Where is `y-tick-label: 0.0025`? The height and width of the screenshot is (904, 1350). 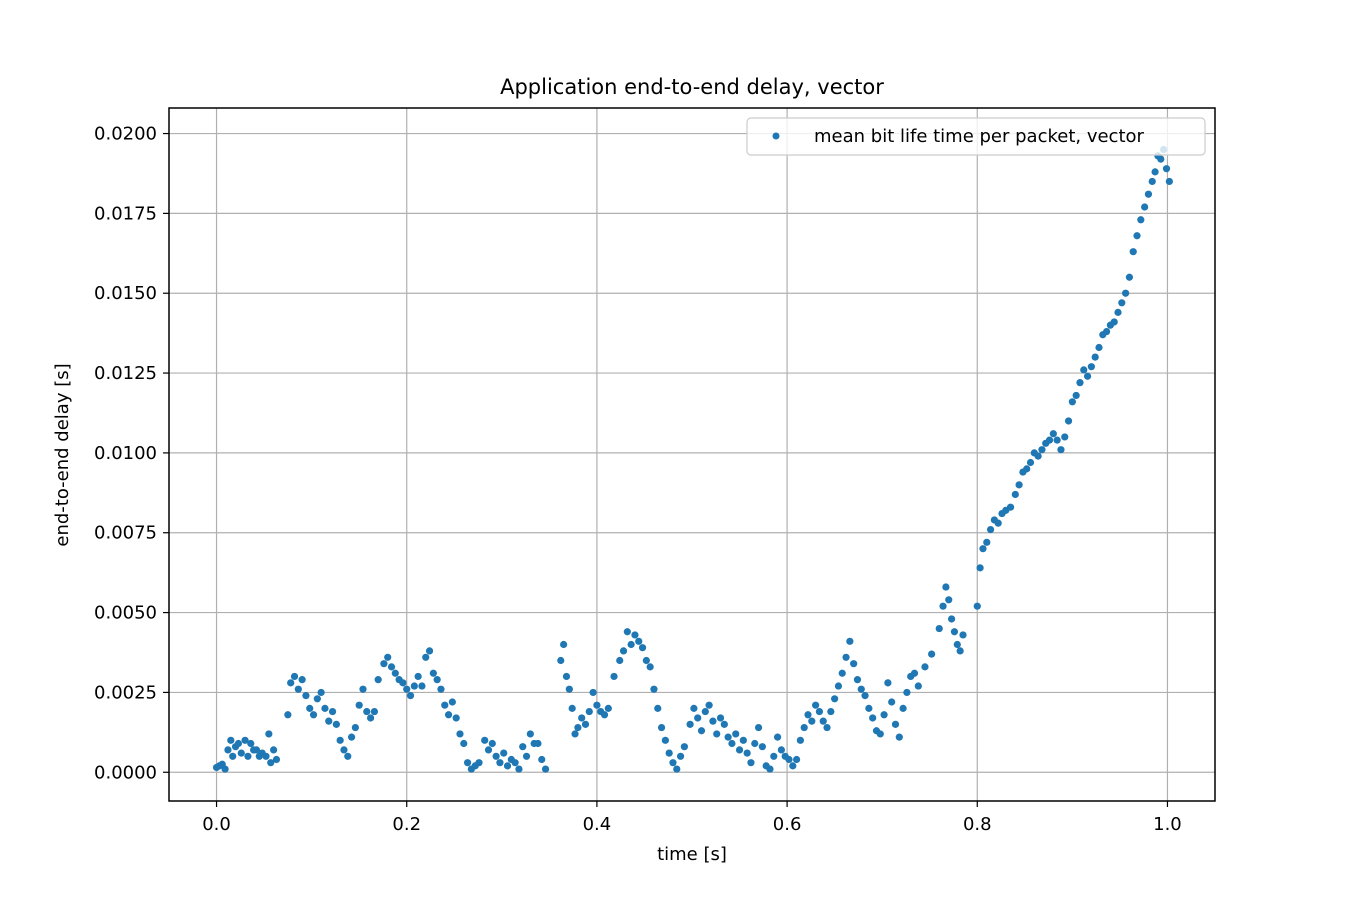
y-tick-label: 0.0025 is located at coordinates (125, 692).